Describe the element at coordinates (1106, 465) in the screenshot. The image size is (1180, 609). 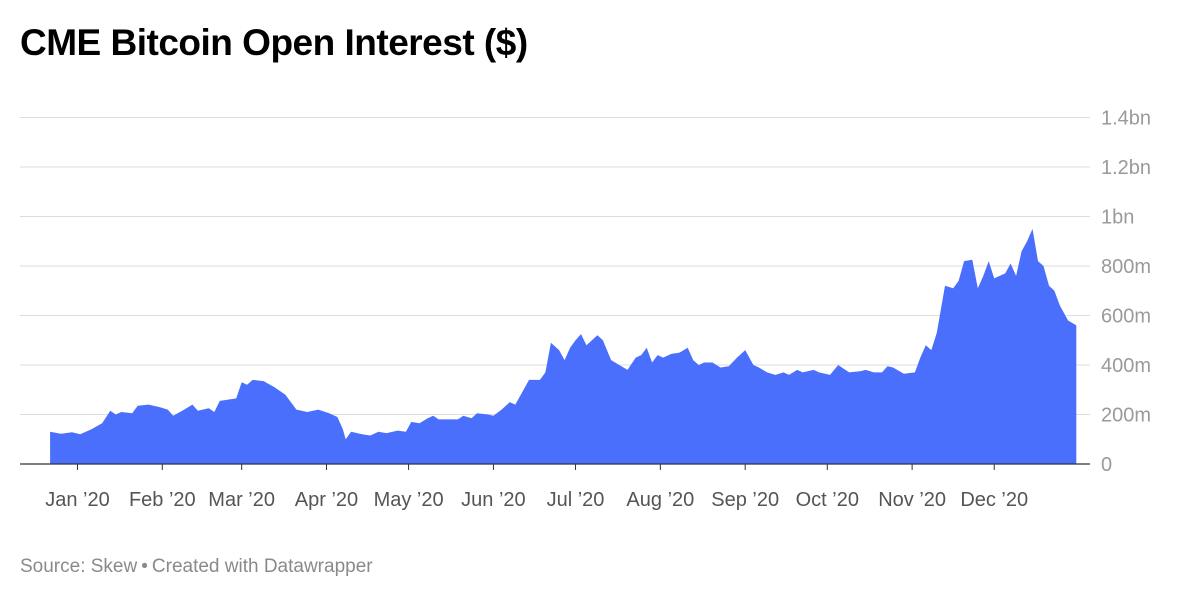
I see `y-tick-label: 0` at that location.